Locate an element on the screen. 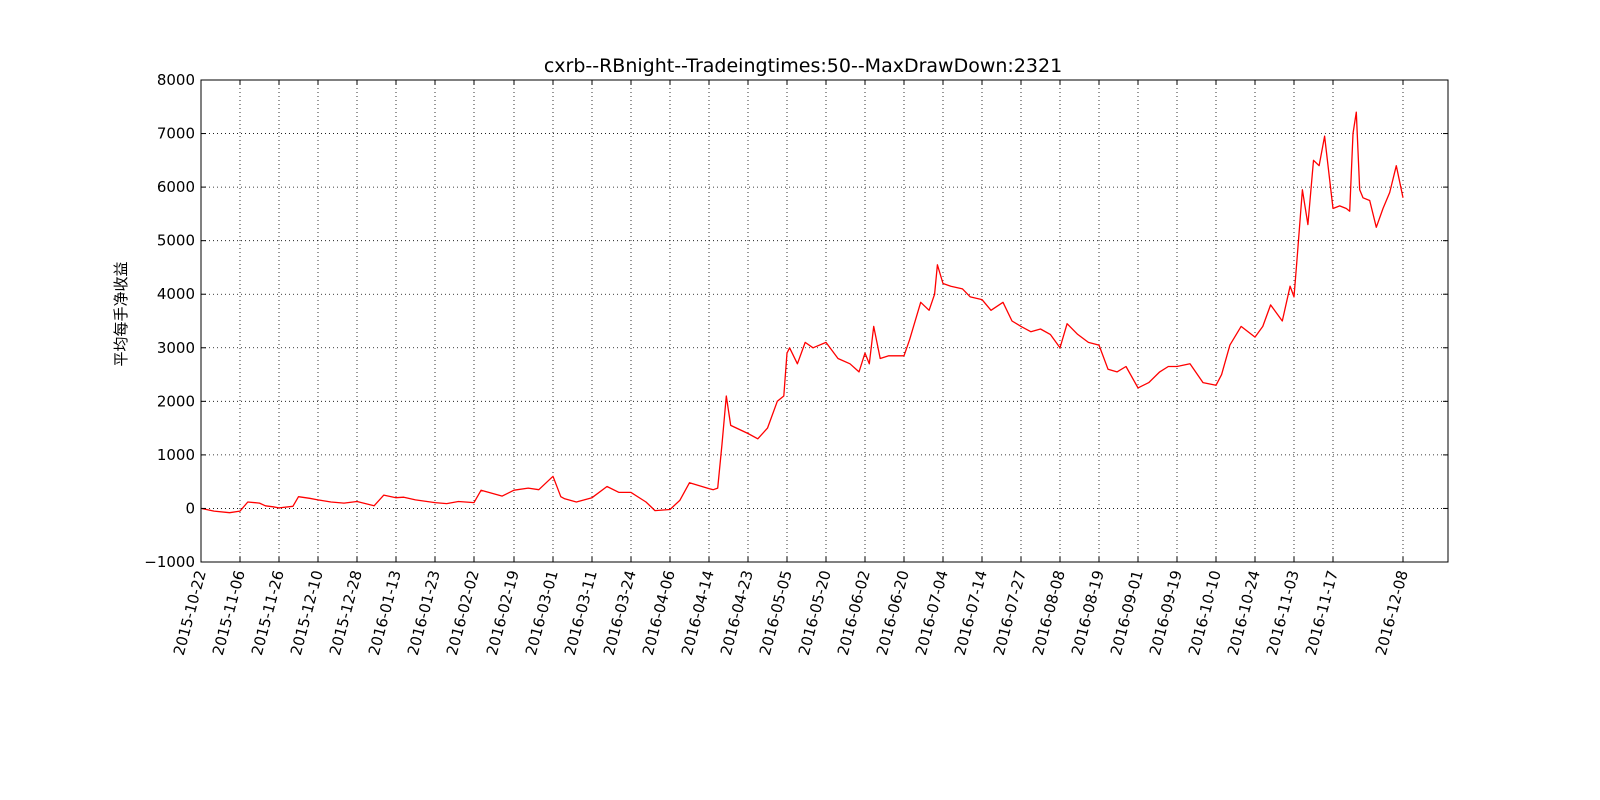 This screenshot has height=800, width=1600. y-tick-label: 6000 is located at coordinates (176, 187).